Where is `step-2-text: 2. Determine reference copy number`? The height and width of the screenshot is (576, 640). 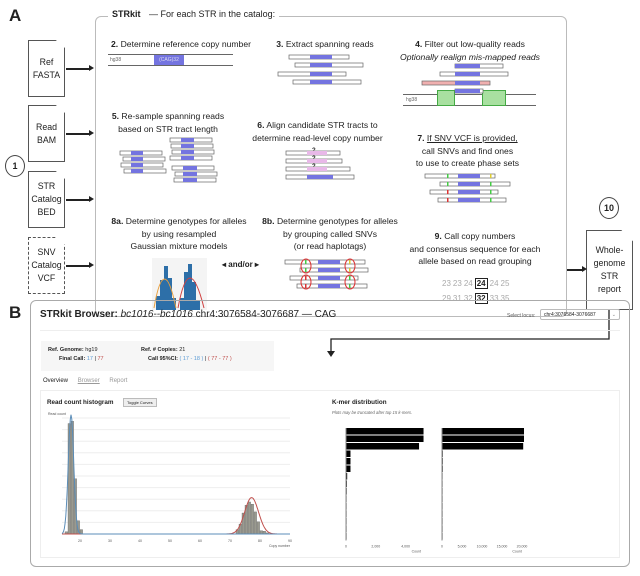 step-2-text: 2. Determine reference copy number is located at coordinates (181, 44).